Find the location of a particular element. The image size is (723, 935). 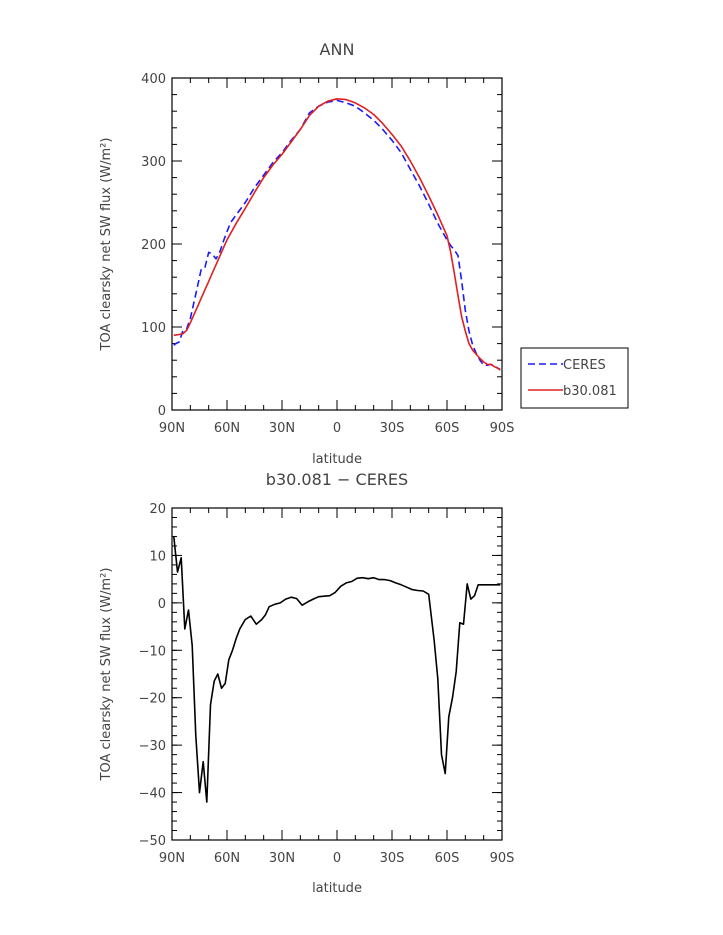

top-chart-title: ANN is located at coordinates (337, 49).